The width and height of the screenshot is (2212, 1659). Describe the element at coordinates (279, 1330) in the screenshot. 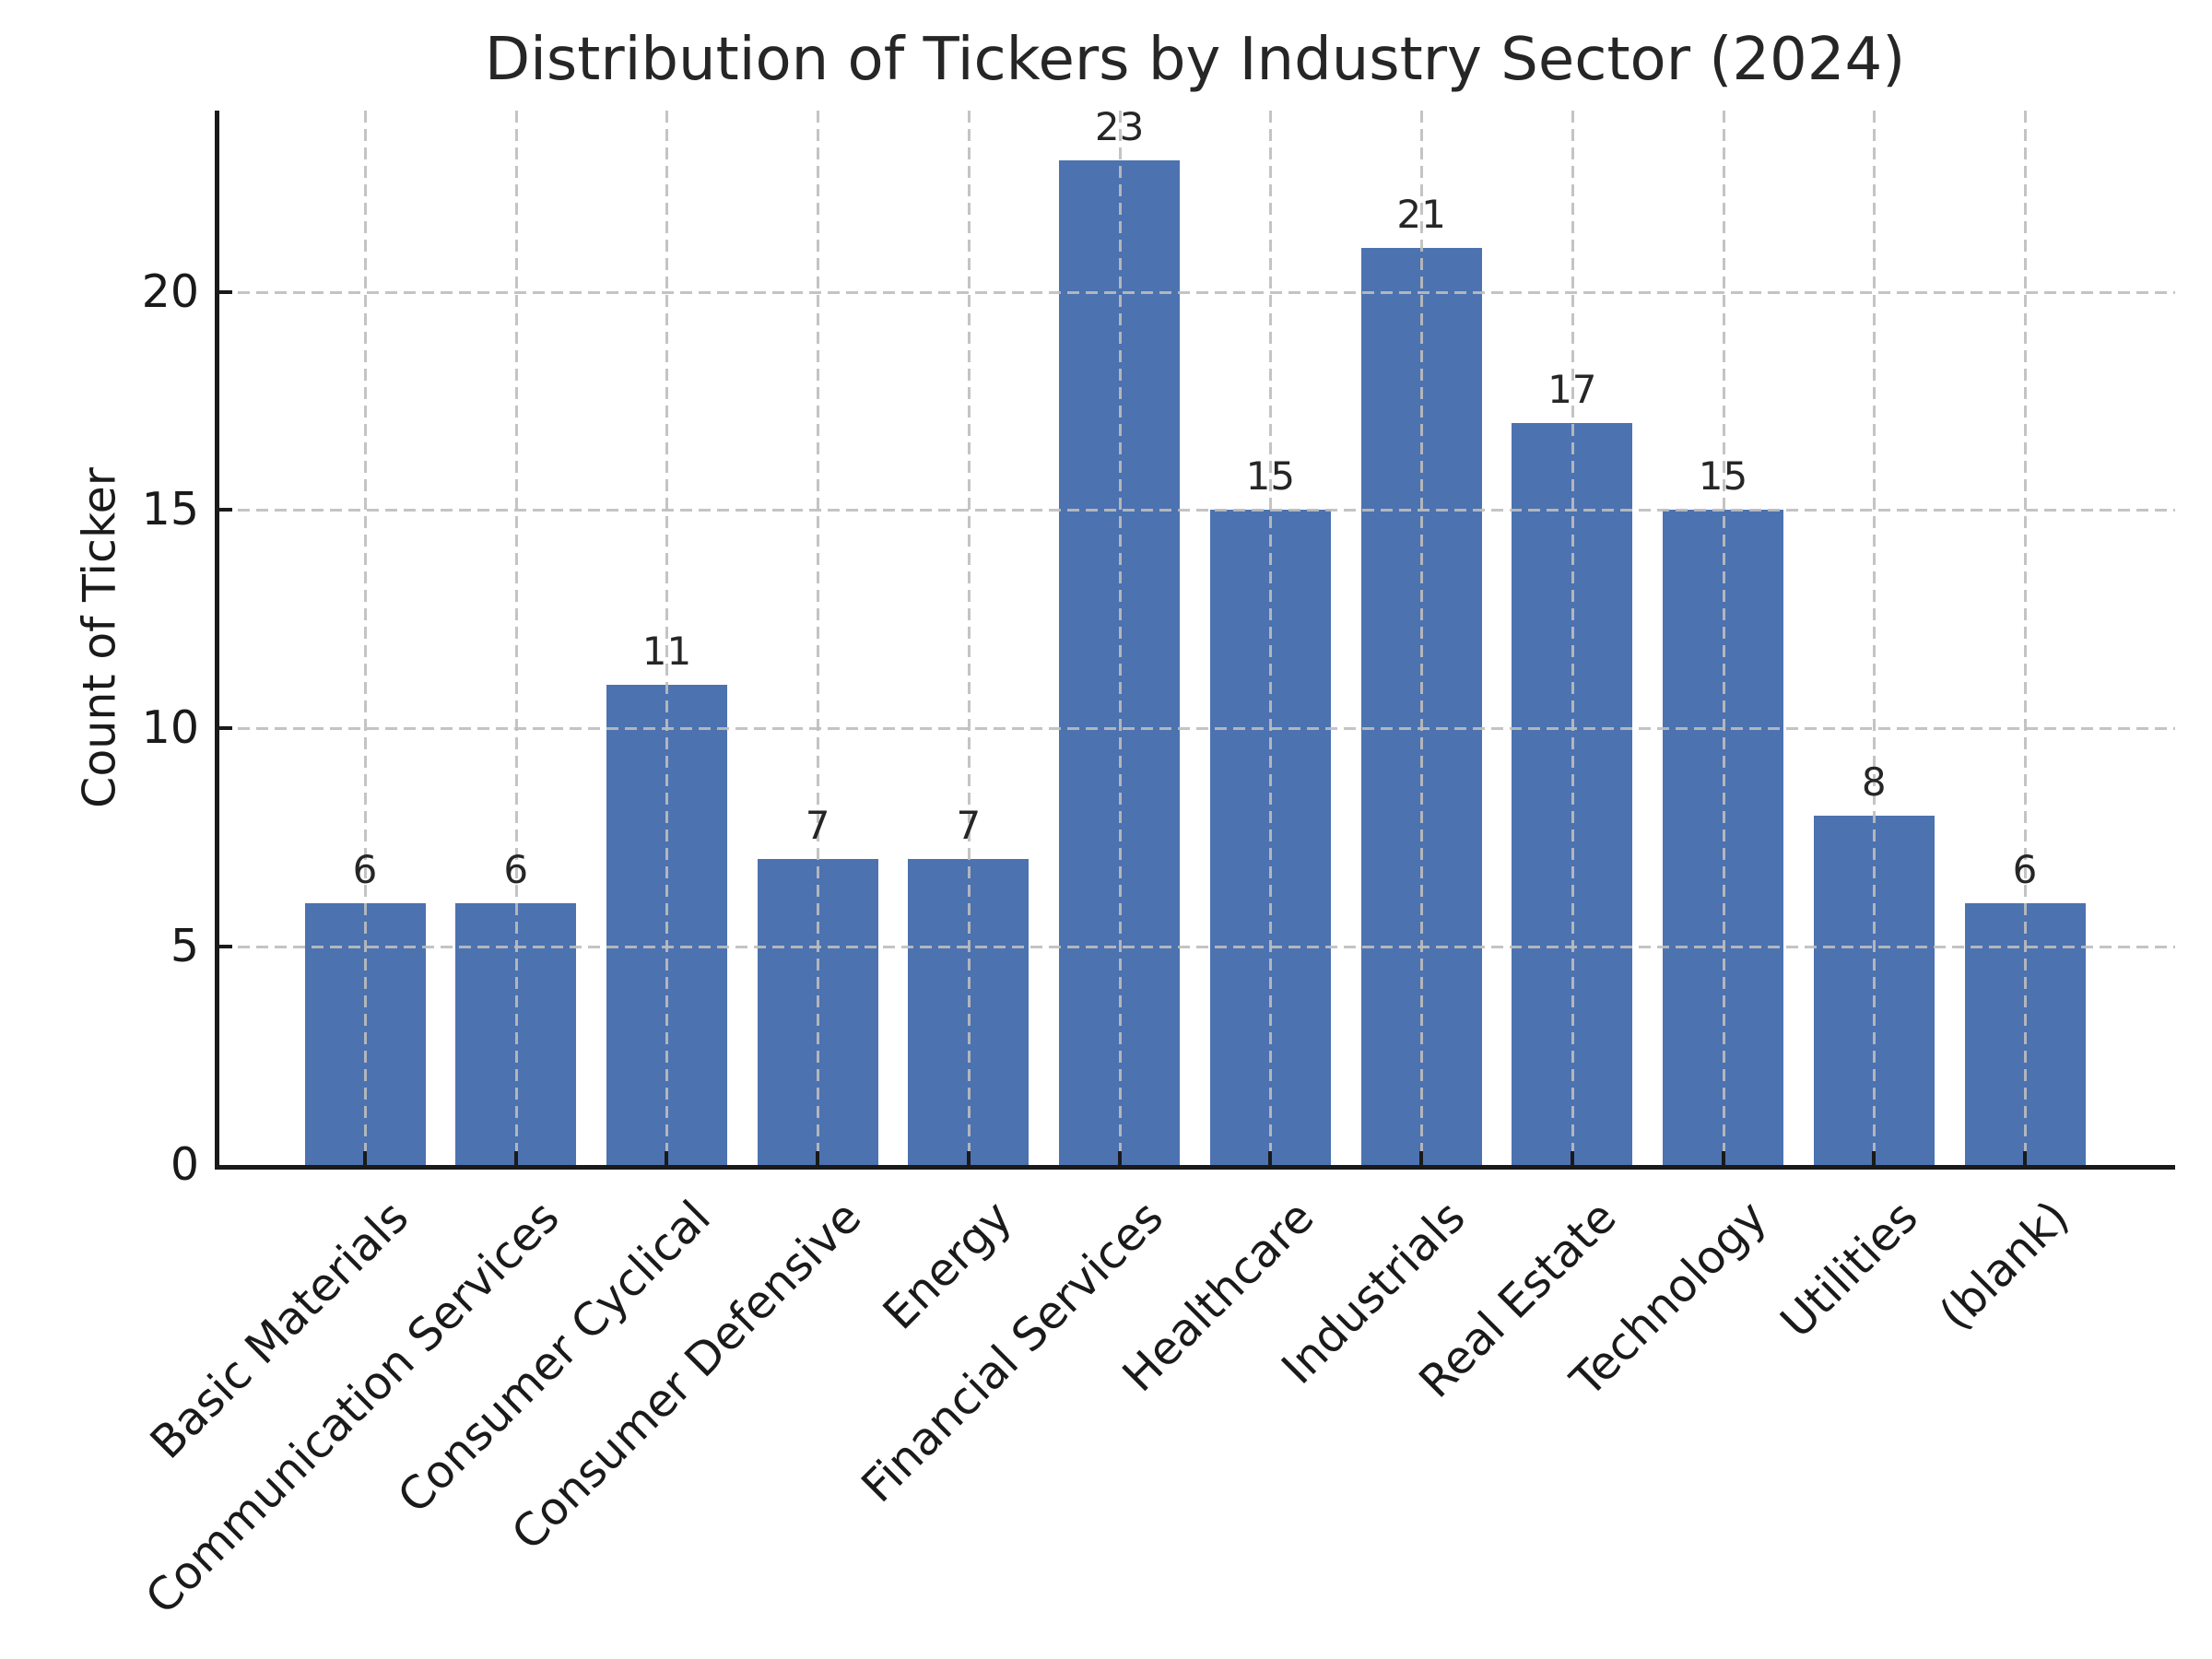

I see `x-tick-label-0: Basic Materials` at that location.